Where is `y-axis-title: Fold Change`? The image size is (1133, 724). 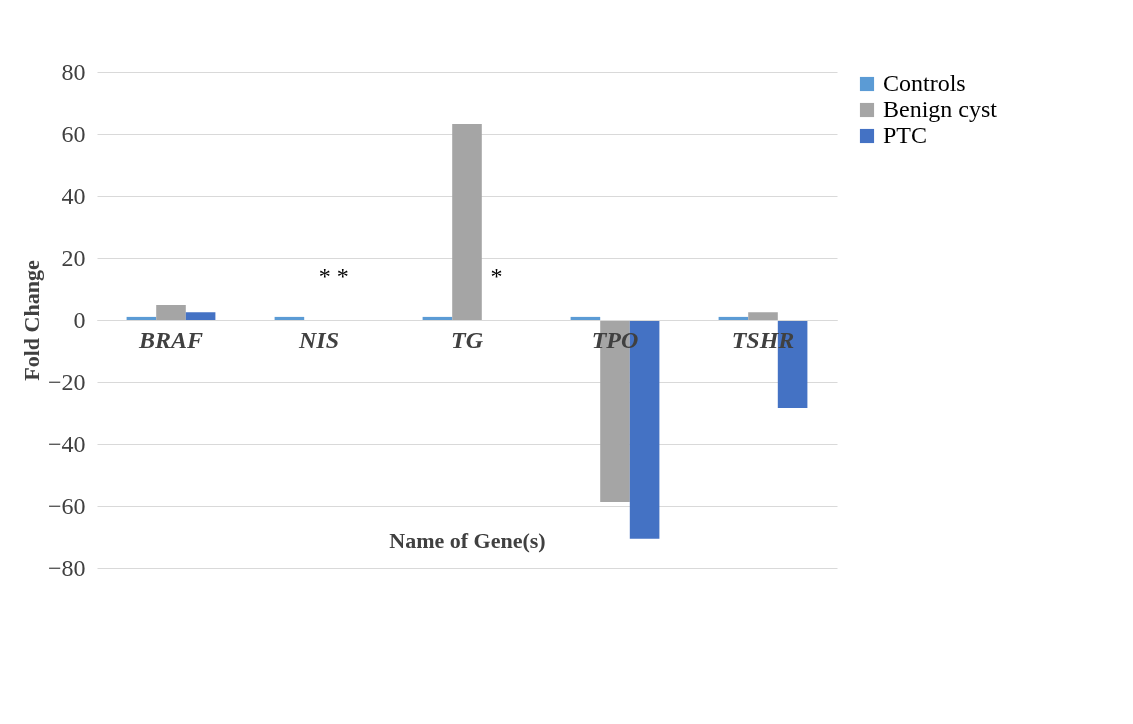
y-axis-title: Fold Change is located at coordinates (31, 320).